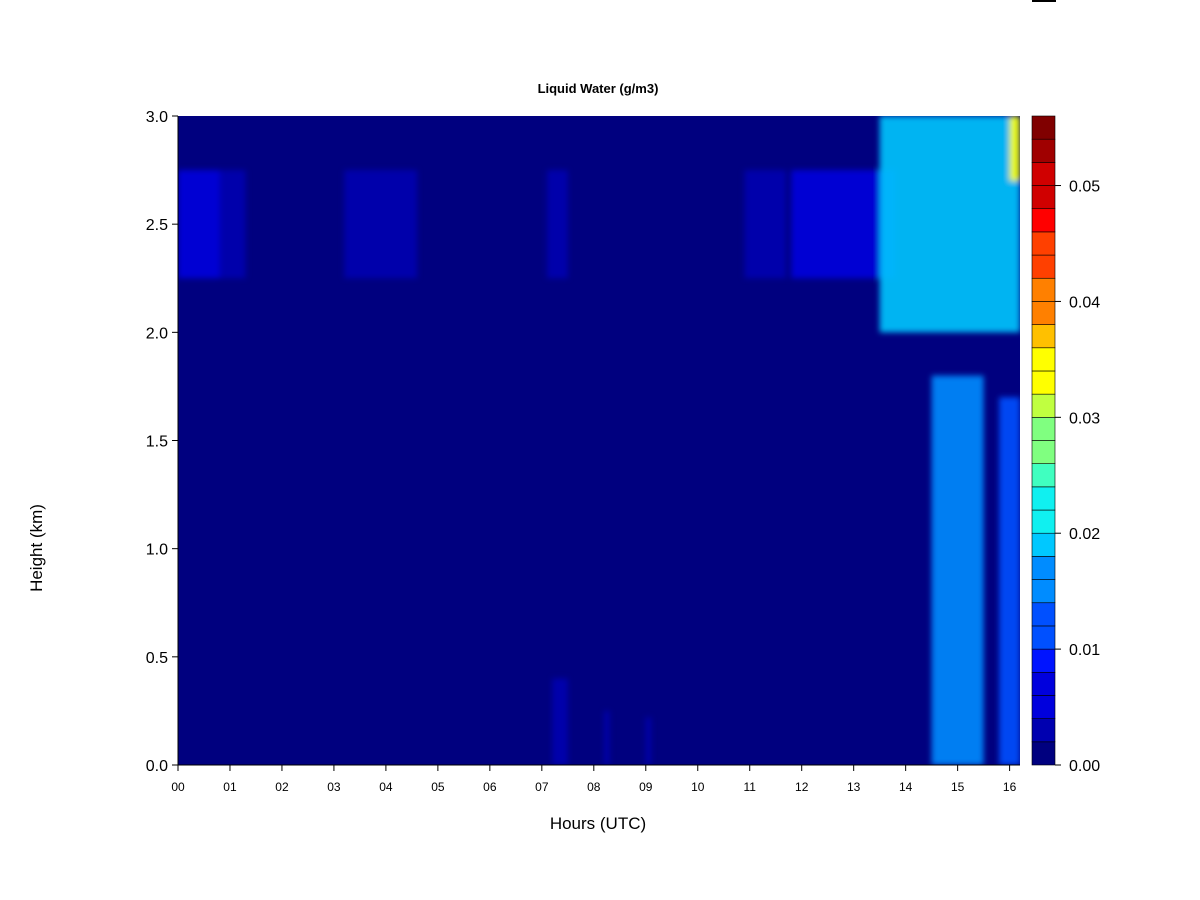 This screenshot has height=900, width=1200. I want to click on colorbar: 0.00 0.01 0.02 0.03 0.04 0.05, so click(1065, 445).